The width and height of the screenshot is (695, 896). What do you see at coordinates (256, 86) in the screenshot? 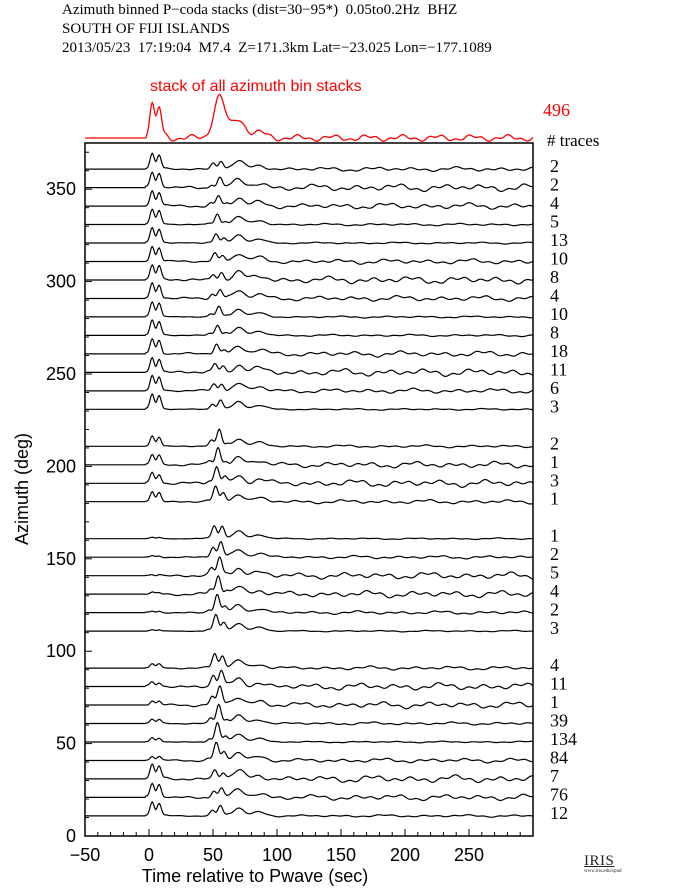
I see `stack-label: stack of all azimuth bin stacks` at bounding box center [256, 86].